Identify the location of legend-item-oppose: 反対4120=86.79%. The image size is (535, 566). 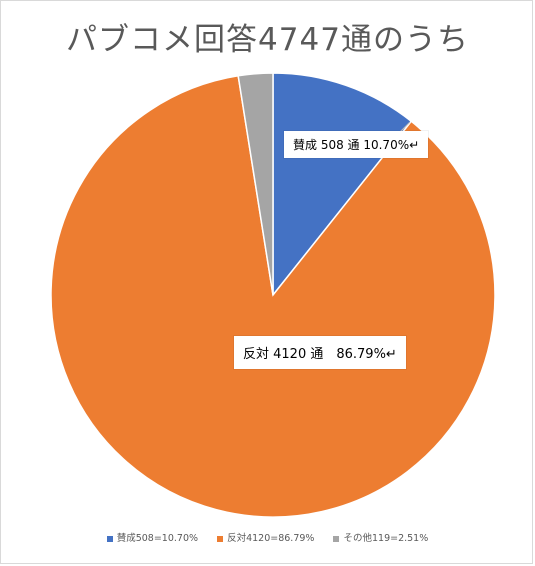
(265, 537).